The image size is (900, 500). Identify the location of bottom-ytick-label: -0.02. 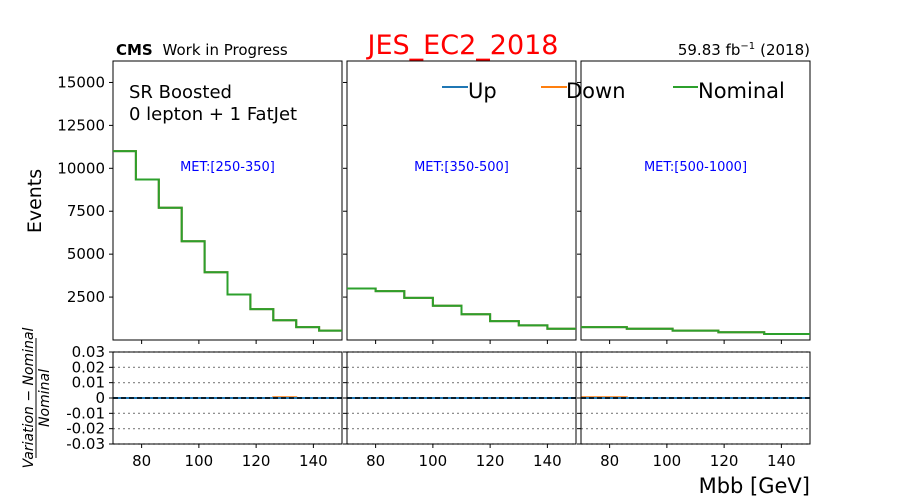
(85, 429).